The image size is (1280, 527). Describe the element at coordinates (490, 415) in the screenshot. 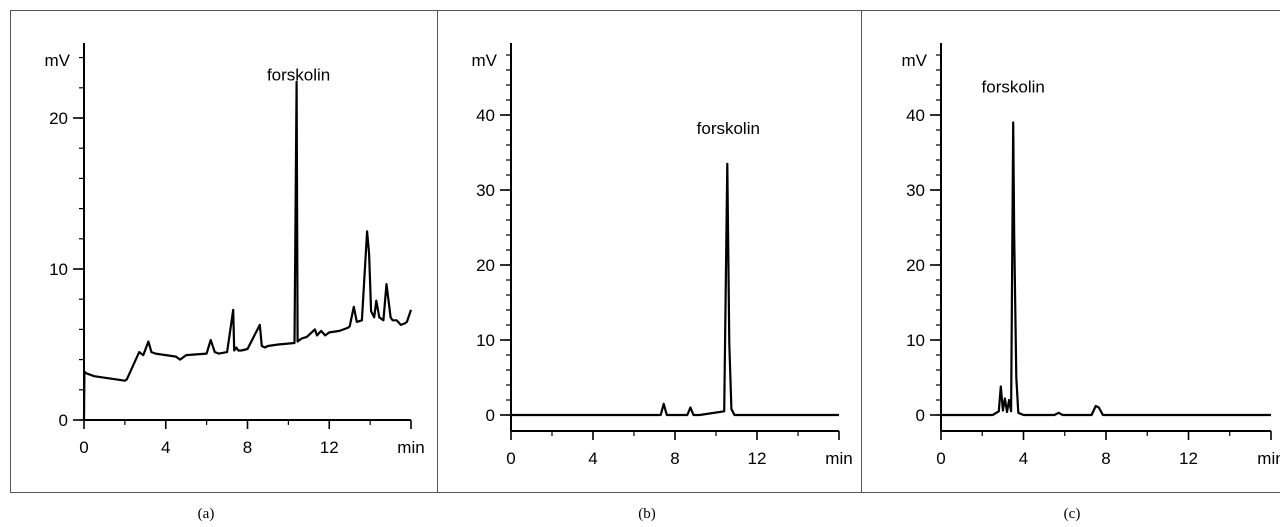

I see `panel-b-y-tick-label: 0` at that location.